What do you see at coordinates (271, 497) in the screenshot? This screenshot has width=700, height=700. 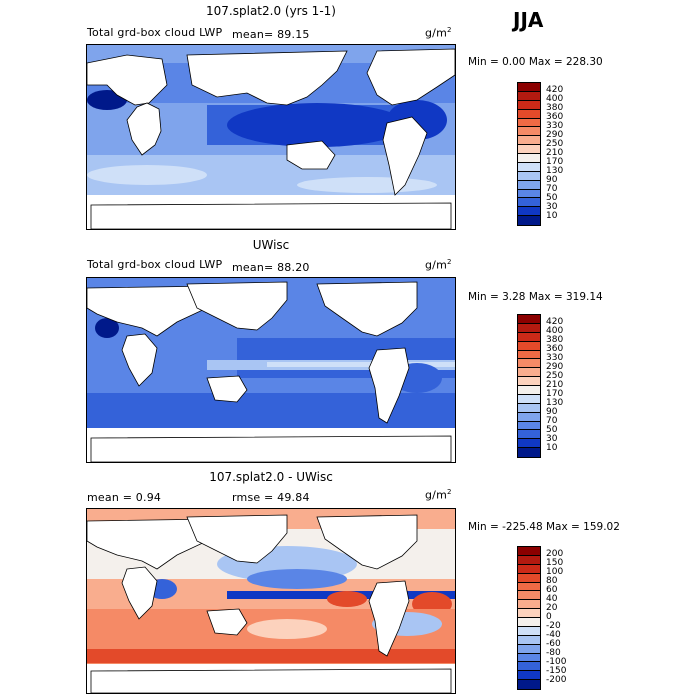 I see `panel3-rmse: rmse = 49.84` at bounding box center [271, 497].